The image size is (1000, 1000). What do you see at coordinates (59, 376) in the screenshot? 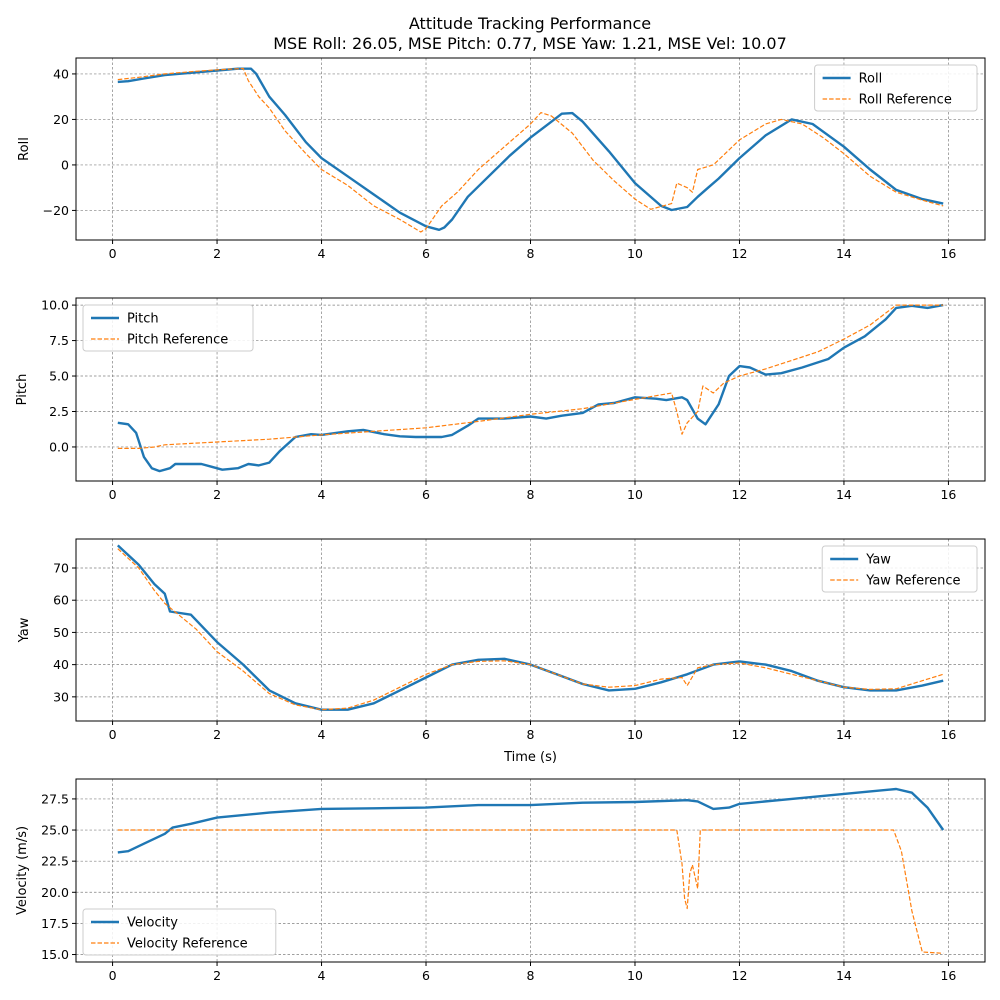
I see `y-tick-label: 5.0` at bounding box center [59, 376].